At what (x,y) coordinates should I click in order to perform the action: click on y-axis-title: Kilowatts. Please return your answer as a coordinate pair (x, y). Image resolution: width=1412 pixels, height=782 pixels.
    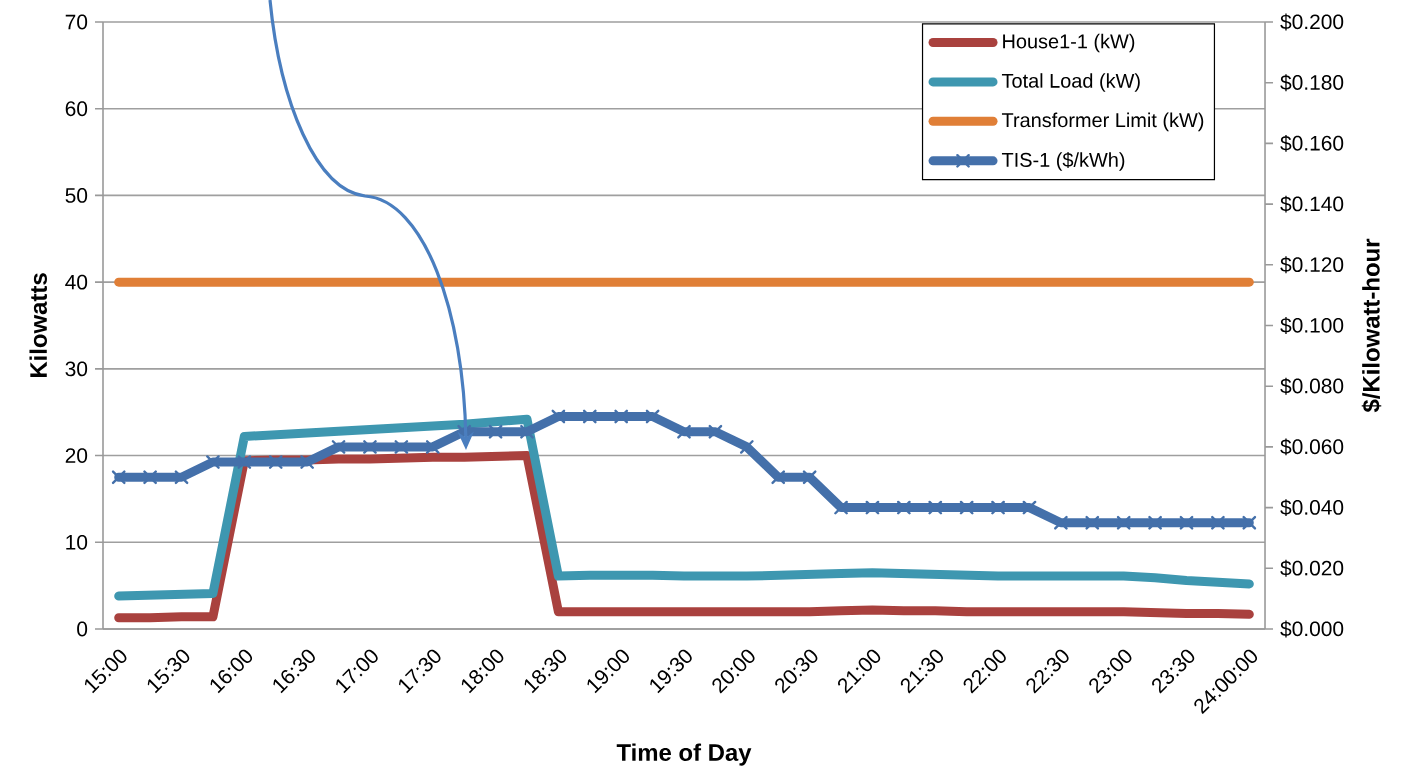
    Looking at the image, I should click on (38, 325).